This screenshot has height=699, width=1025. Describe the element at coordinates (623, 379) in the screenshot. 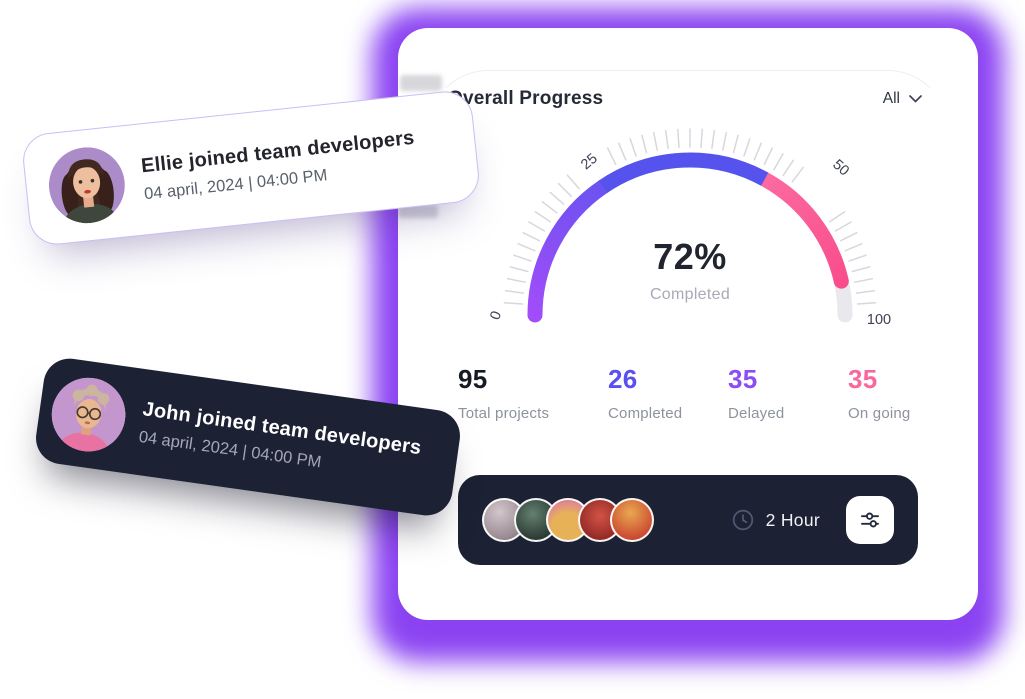

I see `stat-value: 26` at that location.